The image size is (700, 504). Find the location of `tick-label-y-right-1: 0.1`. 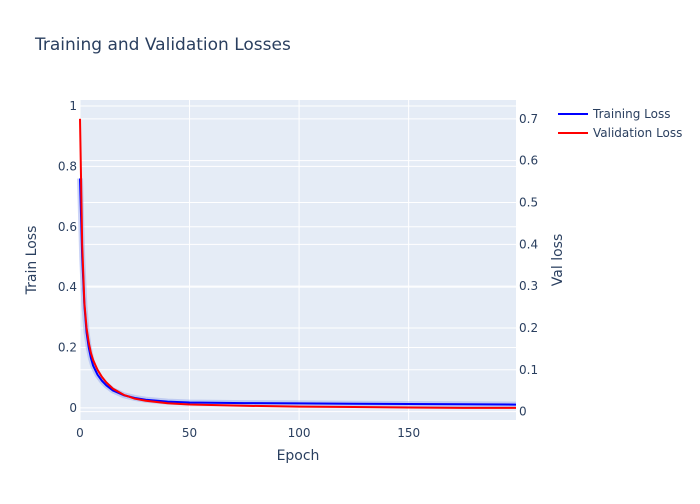

tick-label-y-right-1: 0.1 is located at coordinates (528, 370).